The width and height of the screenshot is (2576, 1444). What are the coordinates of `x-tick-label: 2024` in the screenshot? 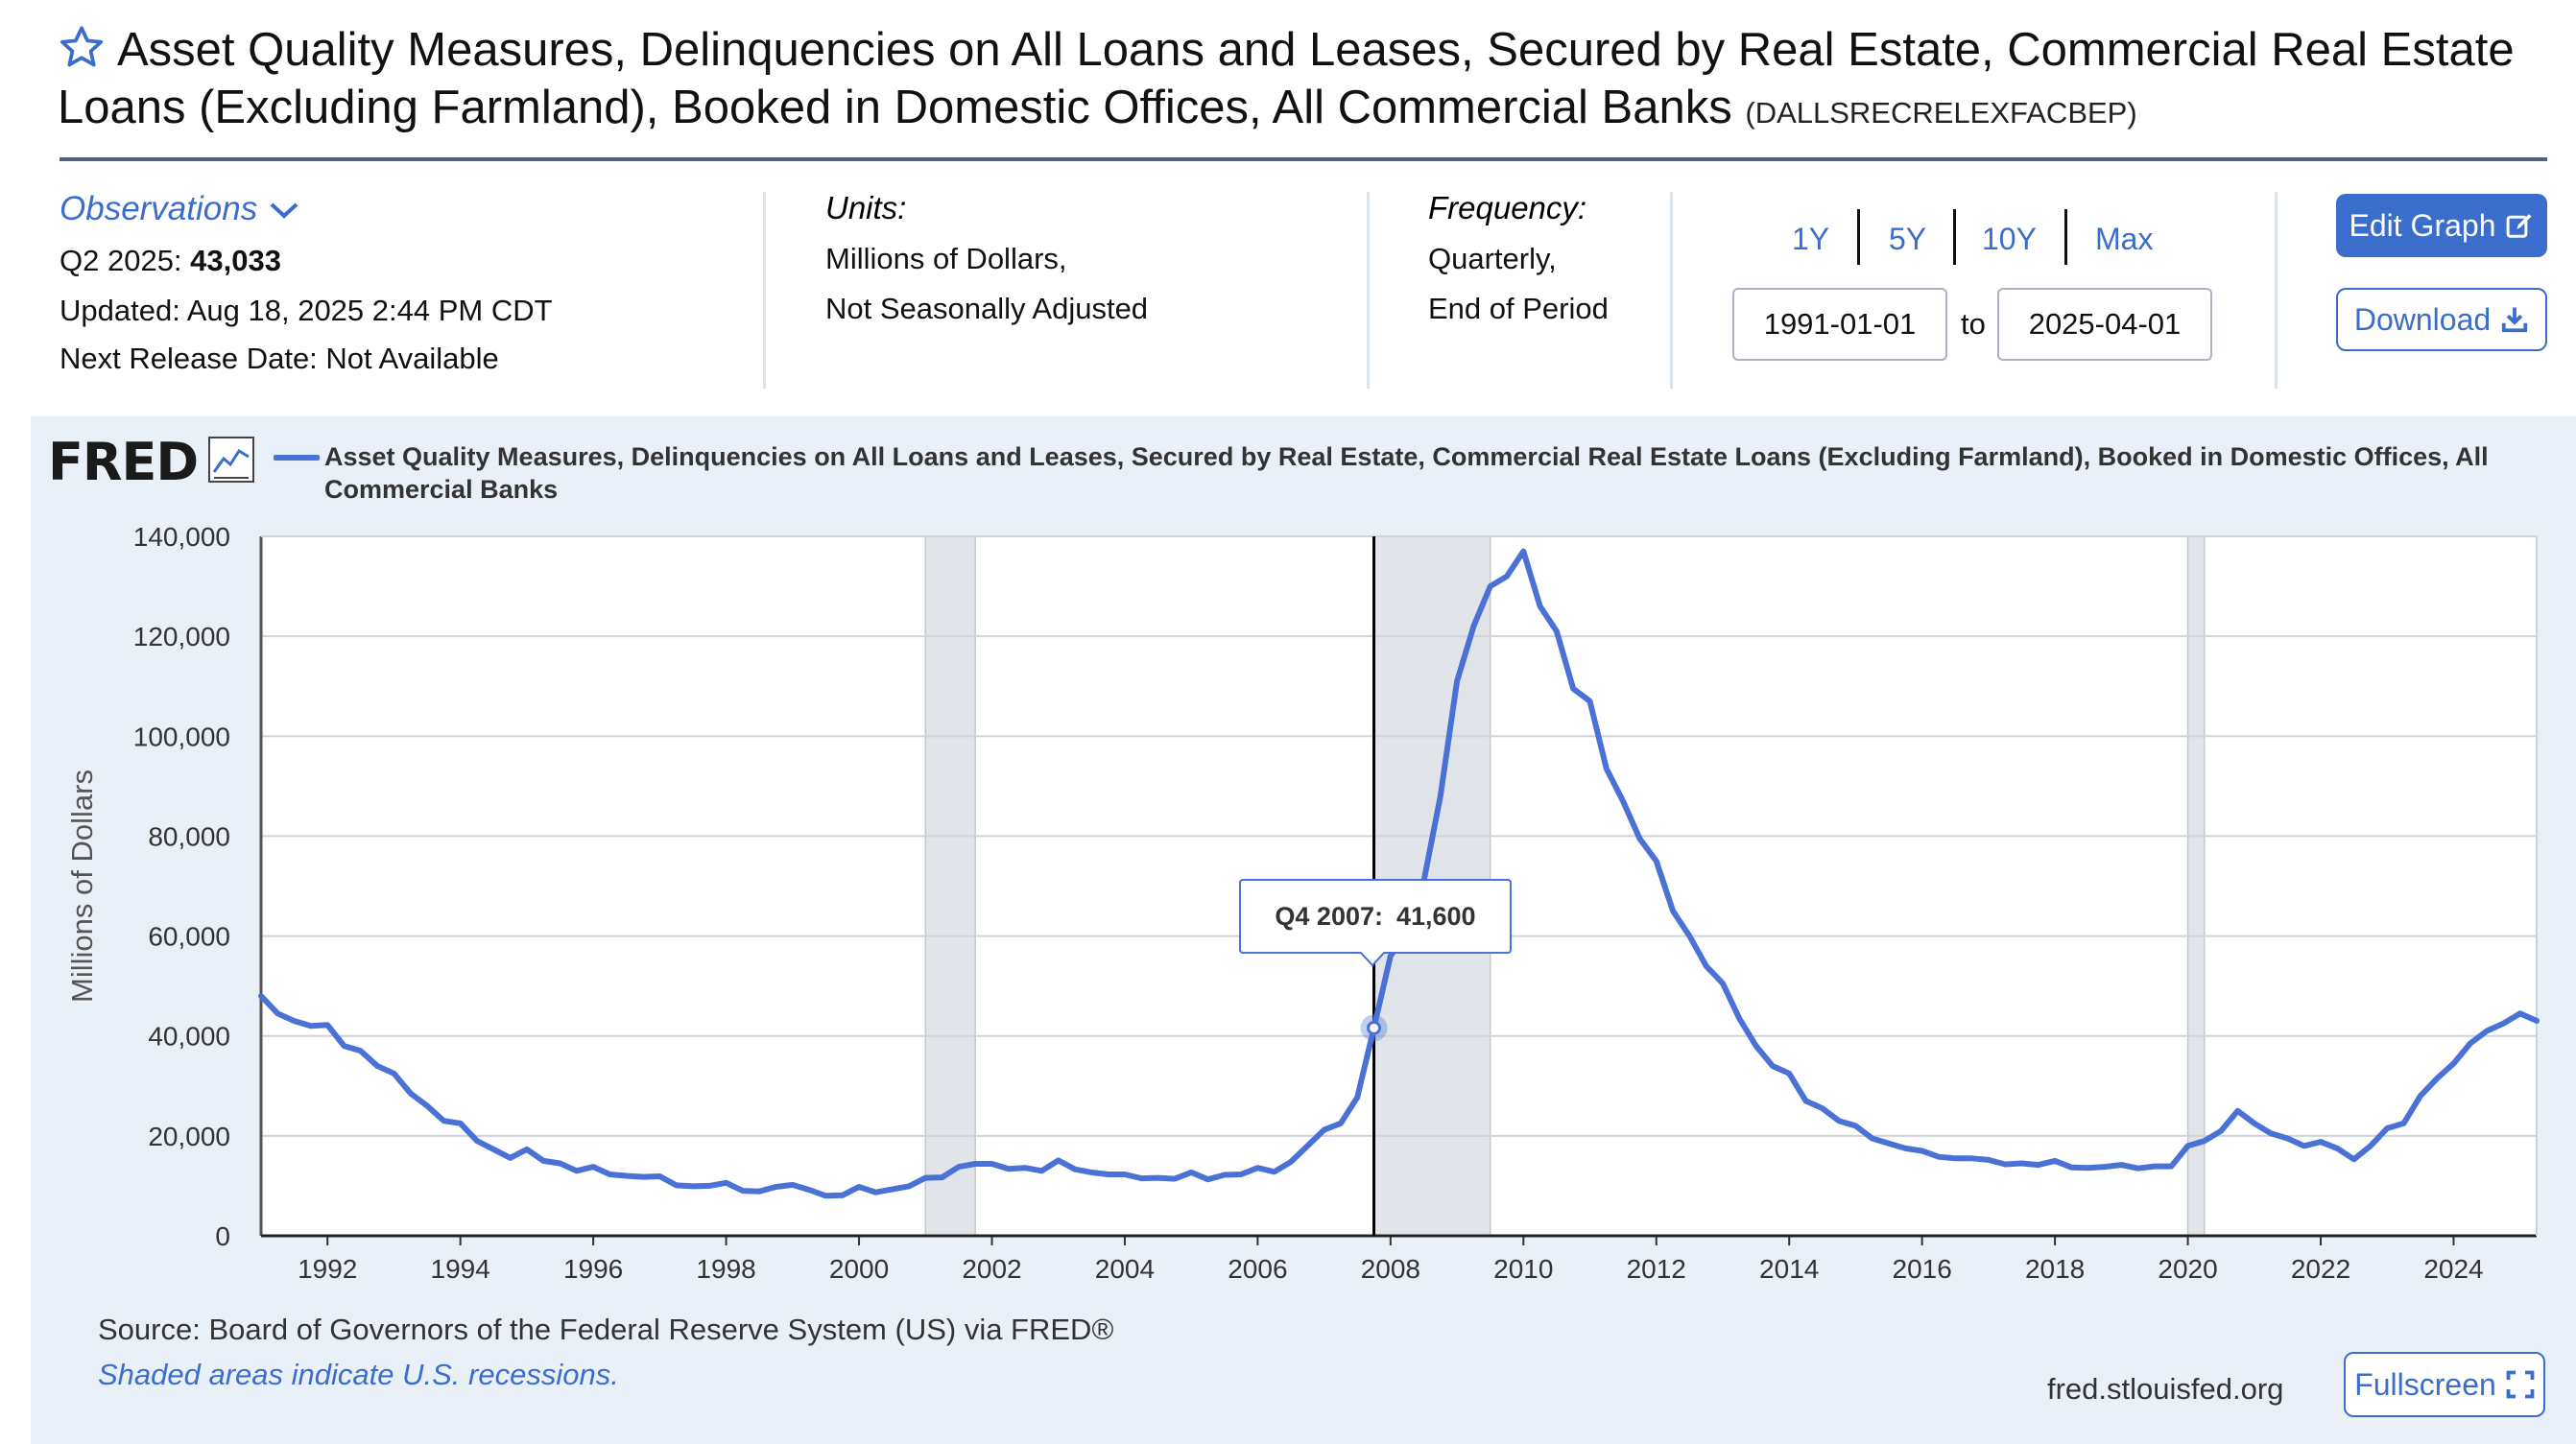 It's located at (2453, 1269).